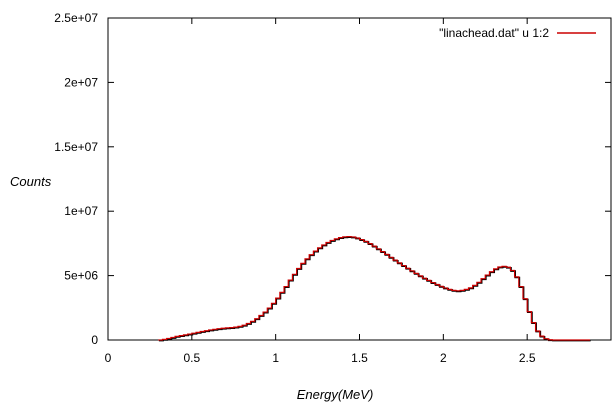 This screenshot has width=614, height=405. Describe the element at coordinates (108, 358) in the screenshot. I see `x-tick-label: 0` at that location.